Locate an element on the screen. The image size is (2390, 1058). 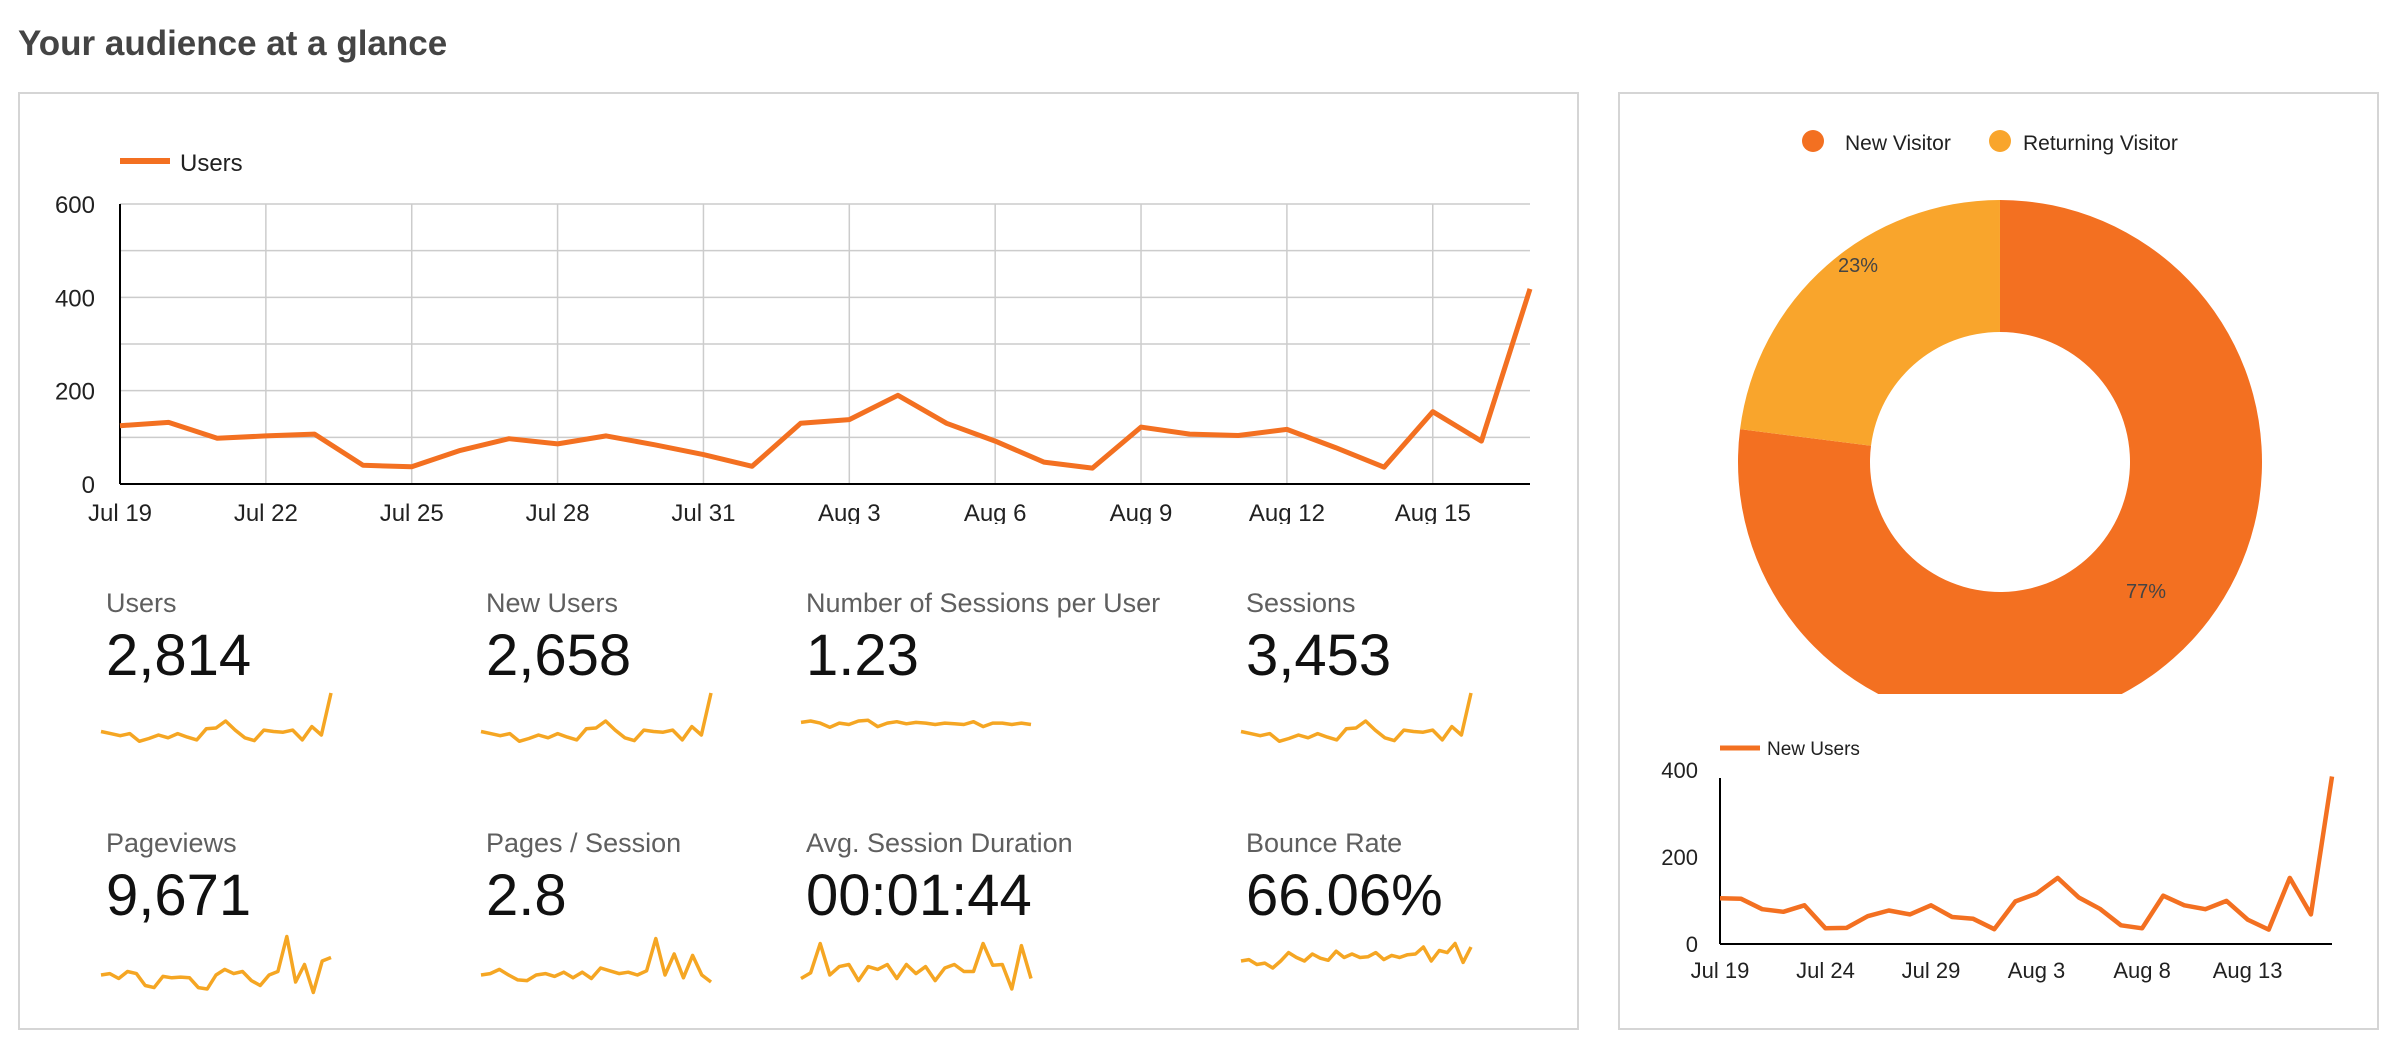
metric-label: Pageviews is located at coordinates (171, 843).